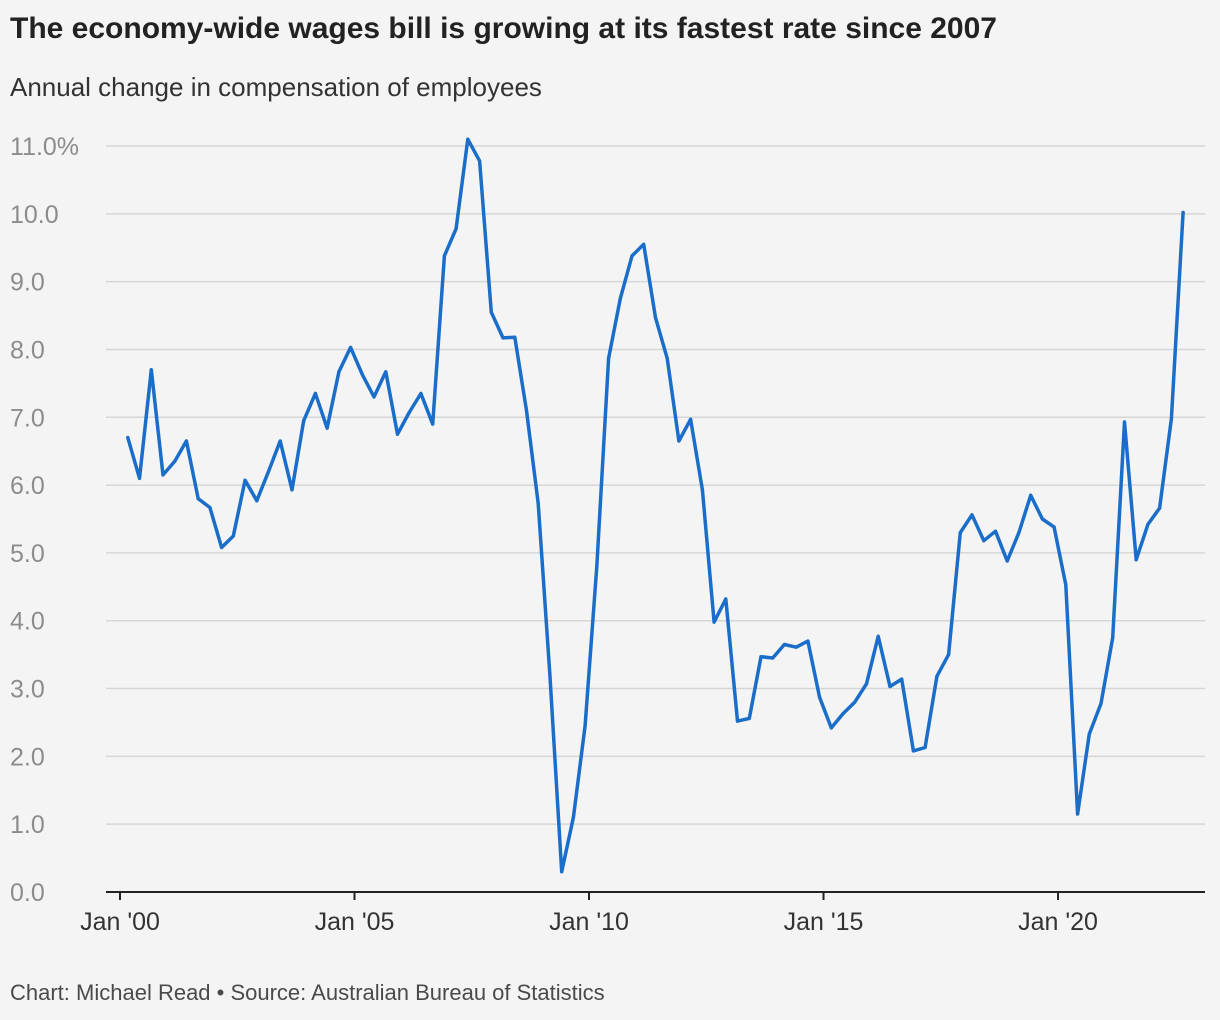  Describe the element at coordinates (27, 283) in the screenshot. I see `y-tick-label: 9.0` at that location.